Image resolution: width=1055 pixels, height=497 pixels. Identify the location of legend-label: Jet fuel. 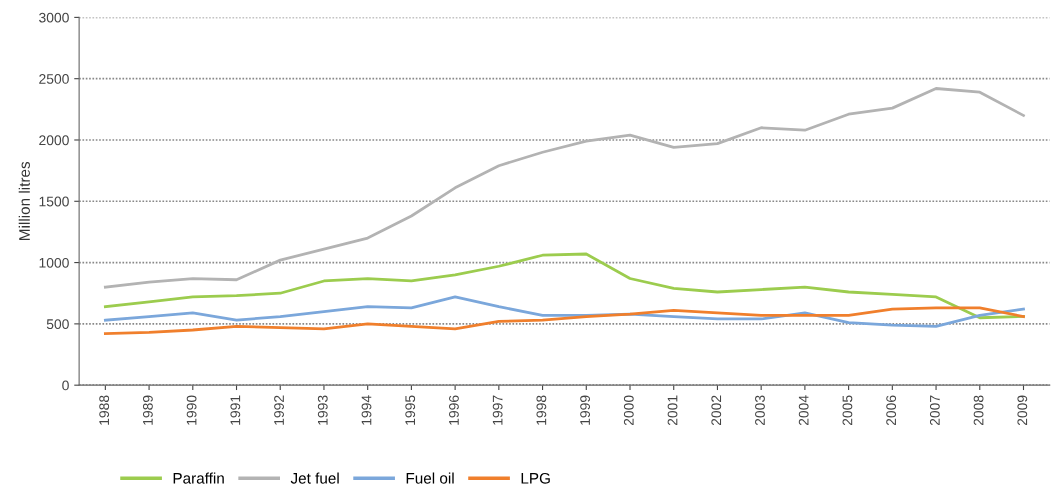
(314, 478).